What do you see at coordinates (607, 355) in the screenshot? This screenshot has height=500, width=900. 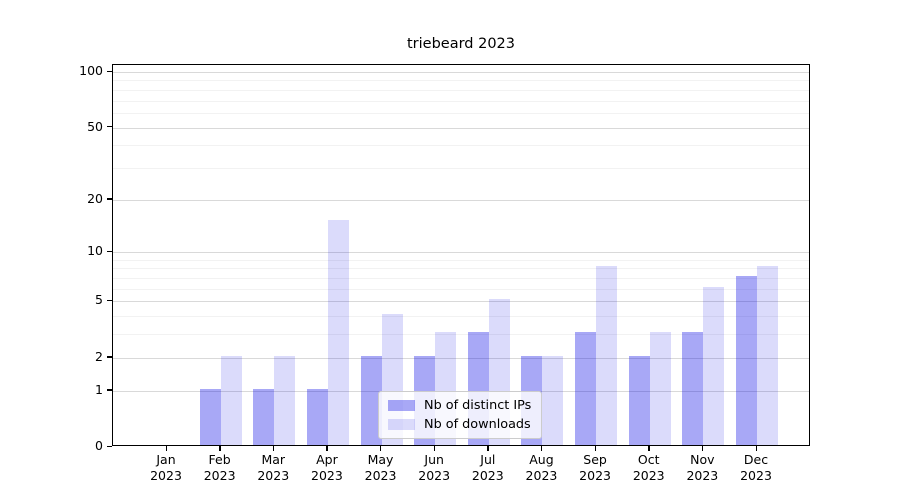 I see `bar-downloads-sep` at bounding box center [607, 355].